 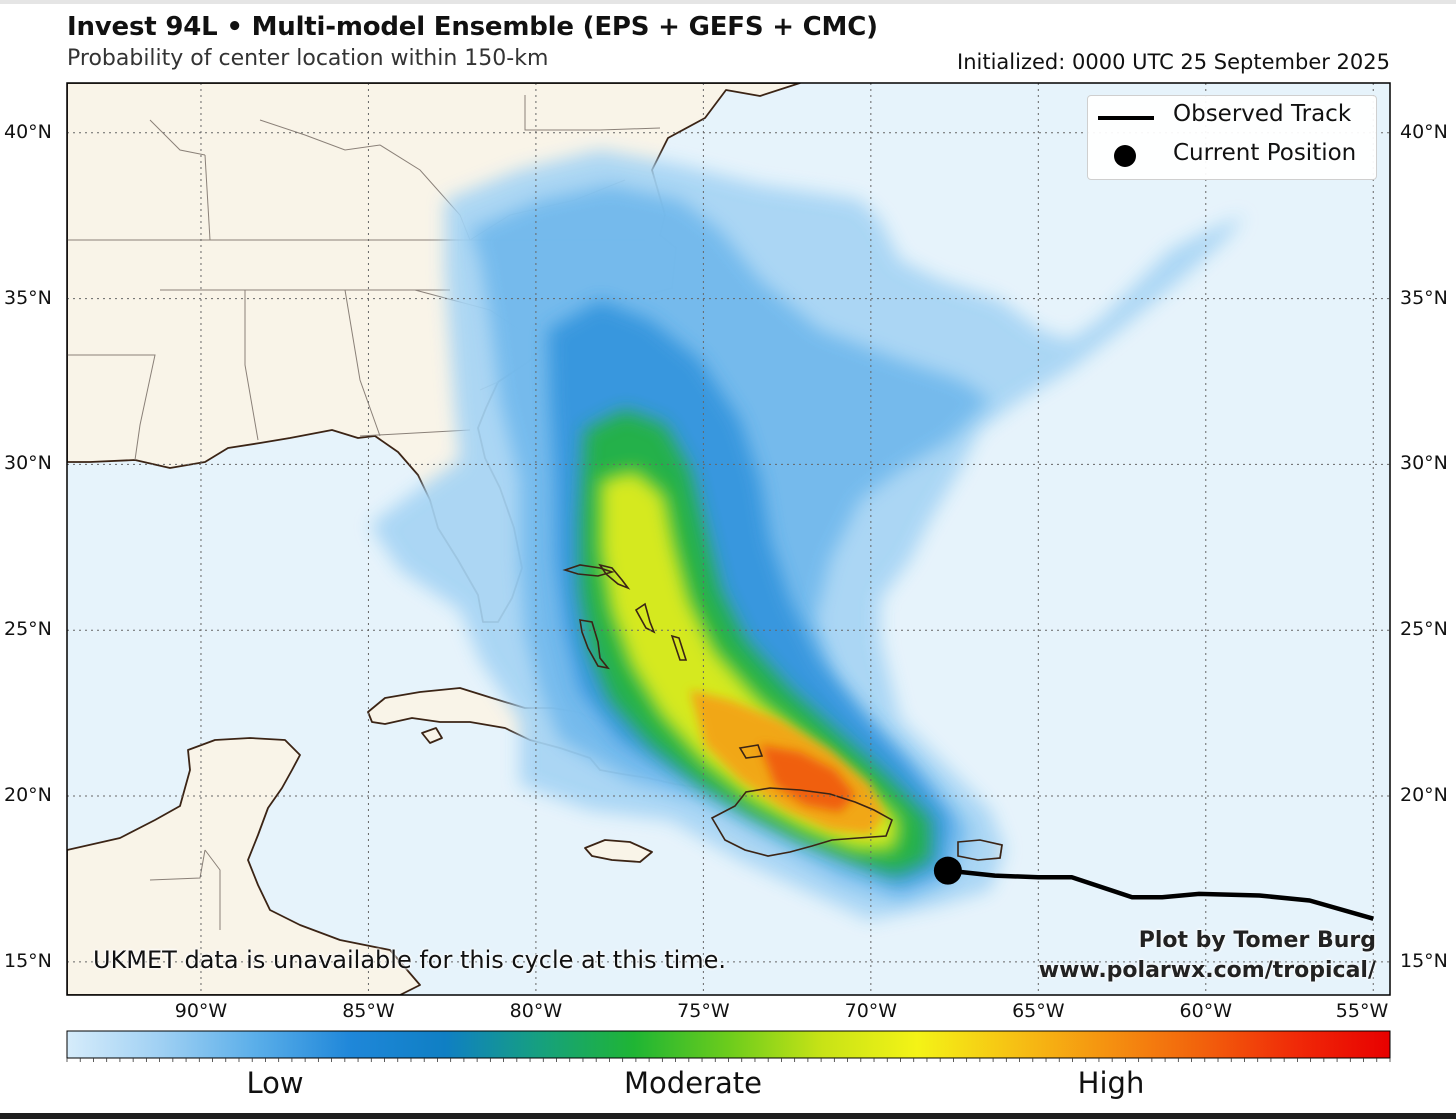 What do you see at coordinates (693, 1083) in the screenshot?
I see `colorbar-label-moderate: Moderate` at bounding box center [693, 1083].